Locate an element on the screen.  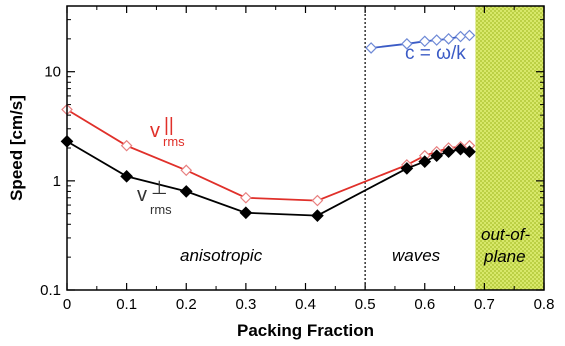
v-rms-perp-sub: rms is located at coordinates (161, 209).